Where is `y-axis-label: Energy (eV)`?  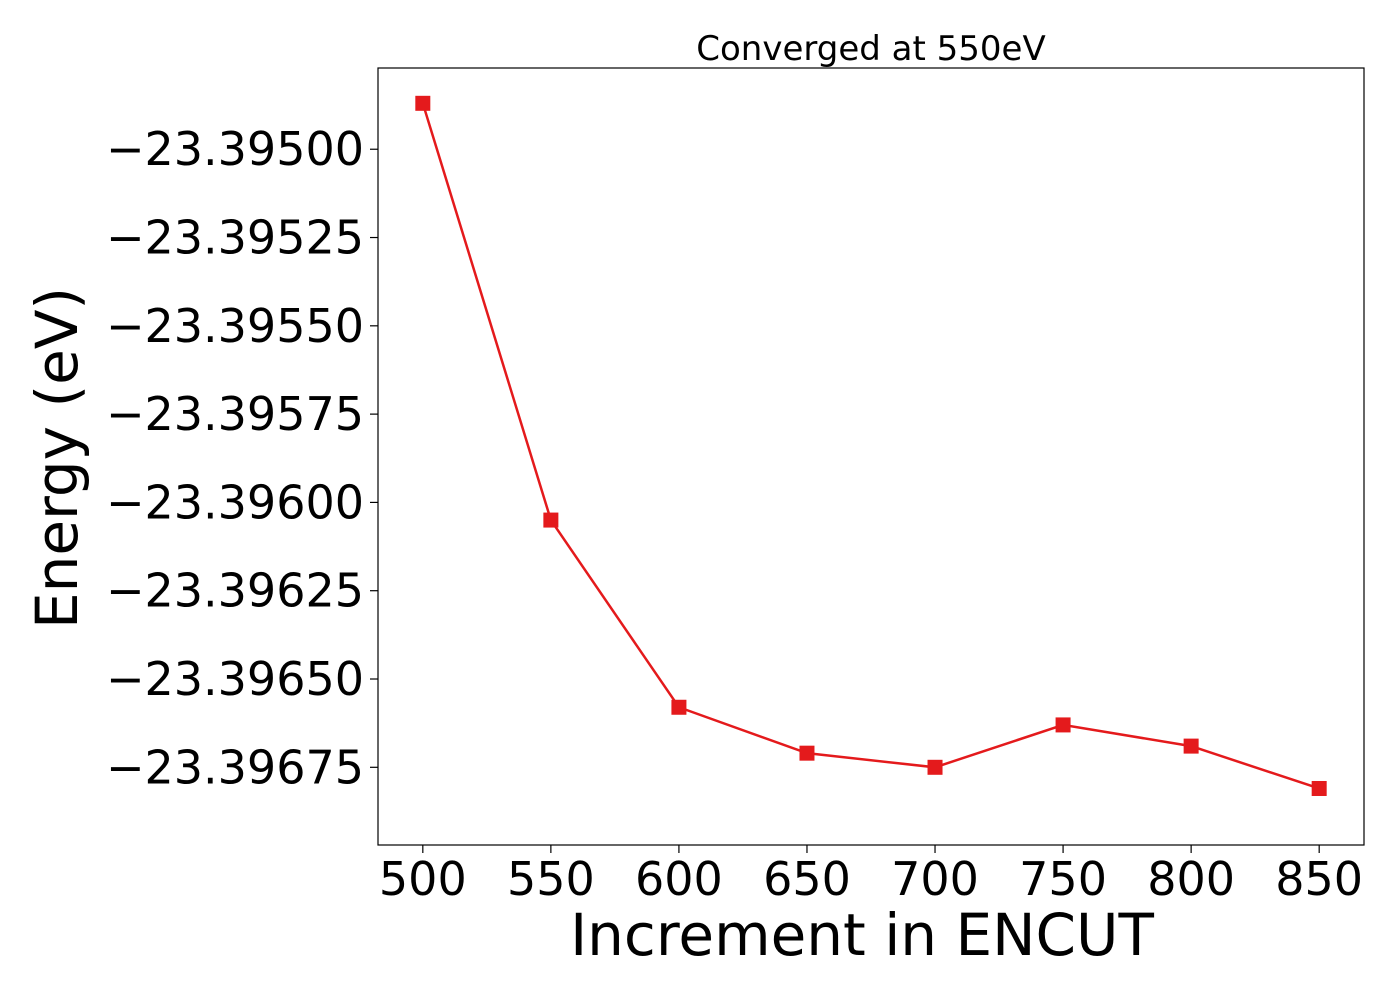
y-axis-label: Energy (eV) is located at coordinates (57, 458).